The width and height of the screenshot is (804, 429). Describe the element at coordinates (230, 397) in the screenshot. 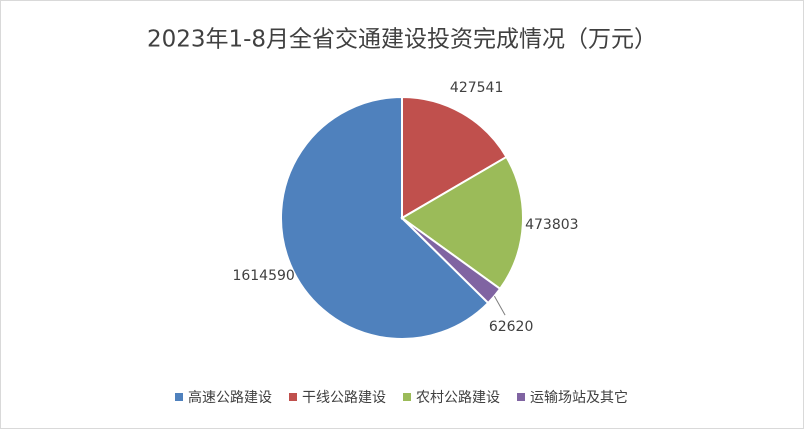

I see `legend-label: 高速公路建设` at that location.